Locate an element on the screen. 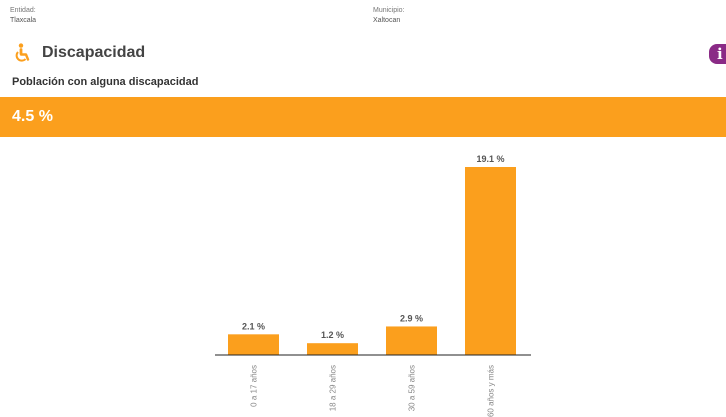 The image size is (726, 417). entidad-label: Entidad: is located at coordinates (23, 10).